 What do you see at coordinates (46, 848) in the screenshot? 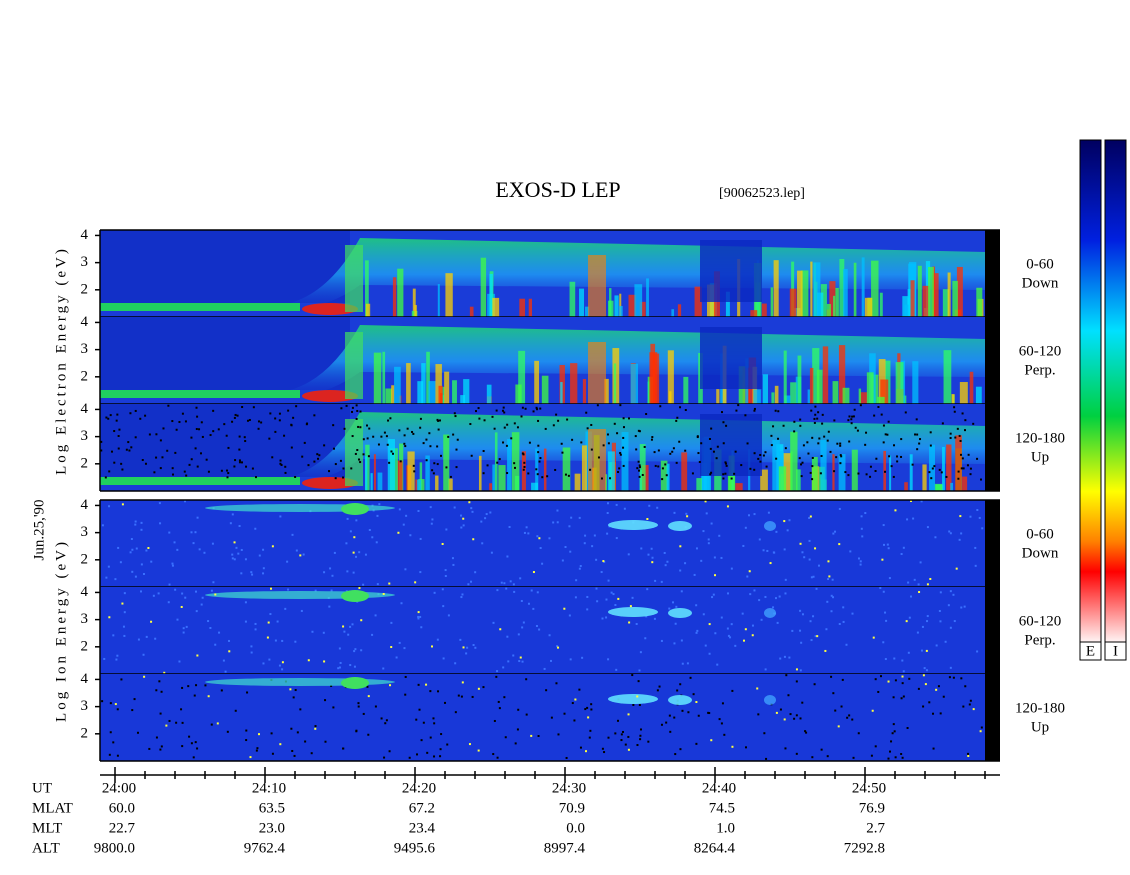
I see `ephemeris-name: ALT` at bounding box center [46, 848].